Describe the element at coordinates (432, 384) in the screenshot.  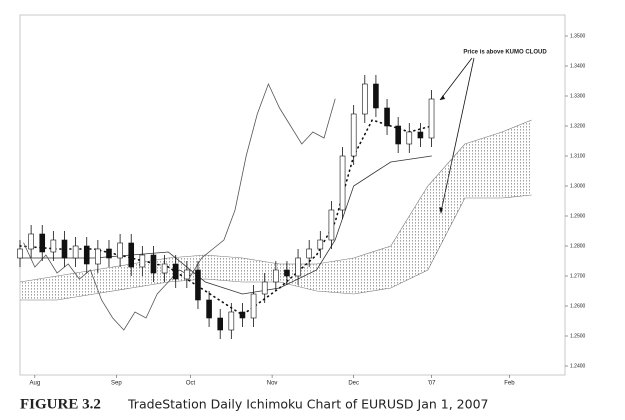
I see `x-tick-label: '07` at that location.